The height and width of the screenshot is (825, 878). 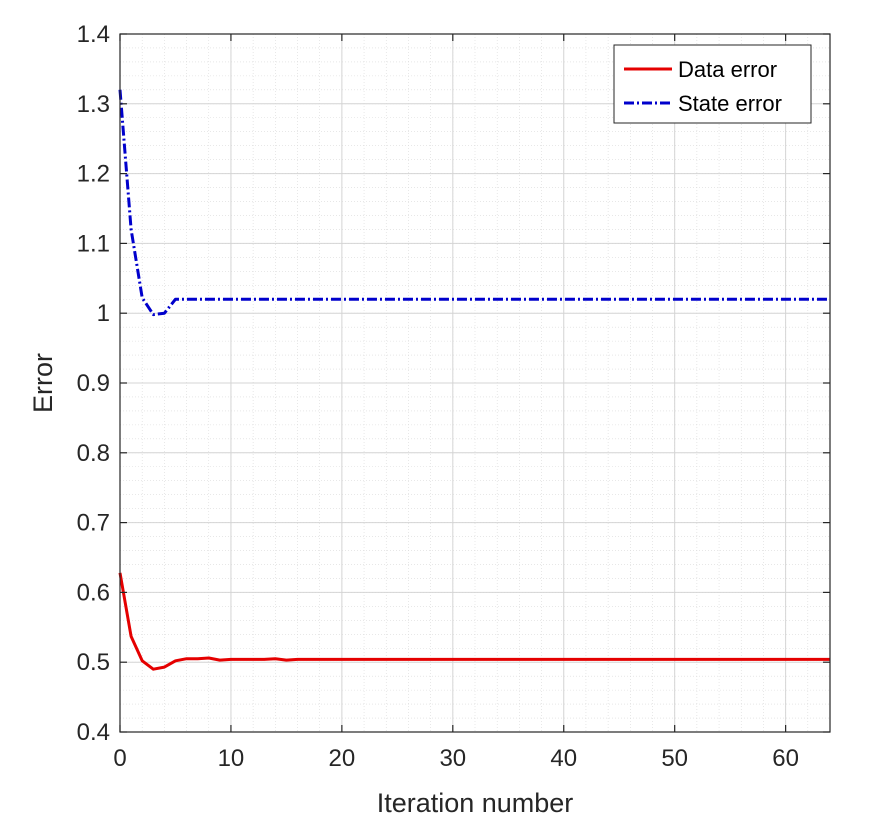 I want to click on legend: Data error State error, so click(x=712, y=84).